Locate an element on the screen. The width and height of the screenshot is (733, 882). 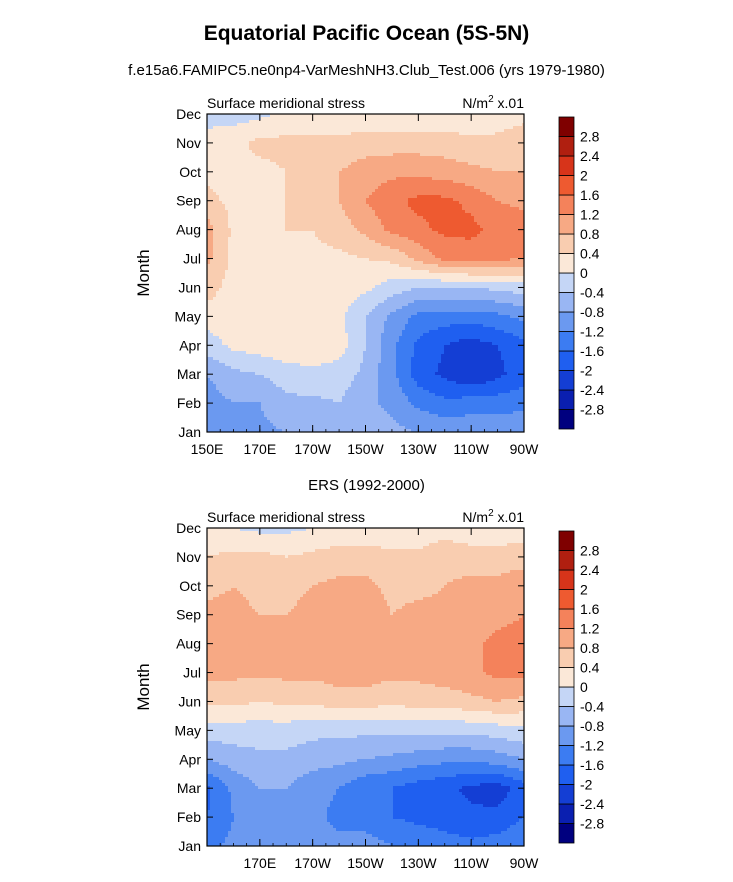
y-tick-label: Apr is located at coordinates (190, 759).